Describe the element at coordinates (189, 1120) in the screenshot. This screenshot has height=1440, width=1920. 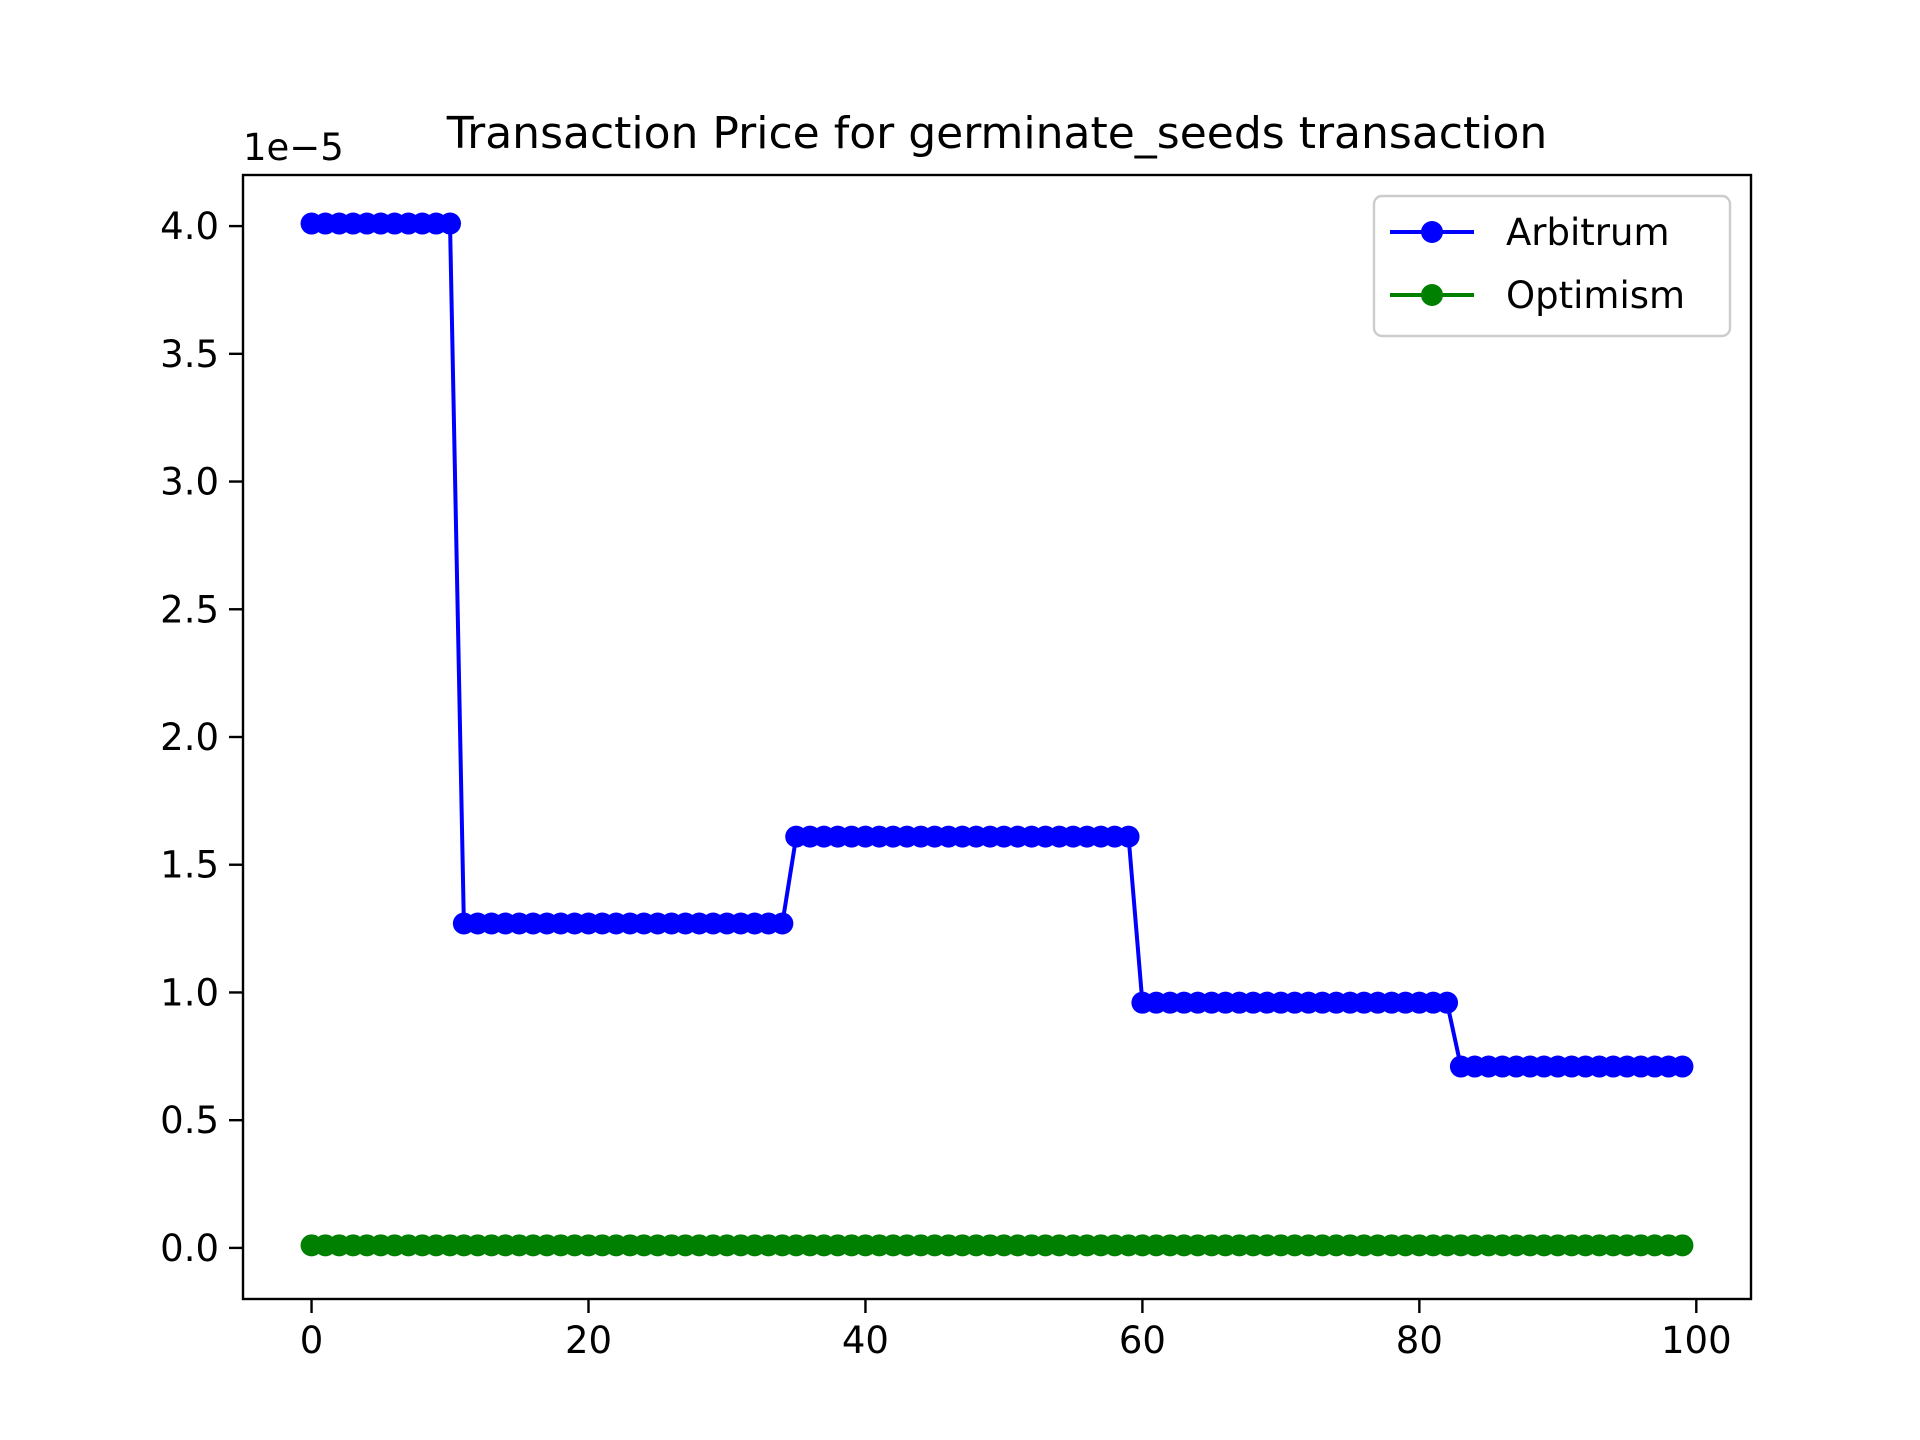
I see `y-tick-label: 0.5` at that location.